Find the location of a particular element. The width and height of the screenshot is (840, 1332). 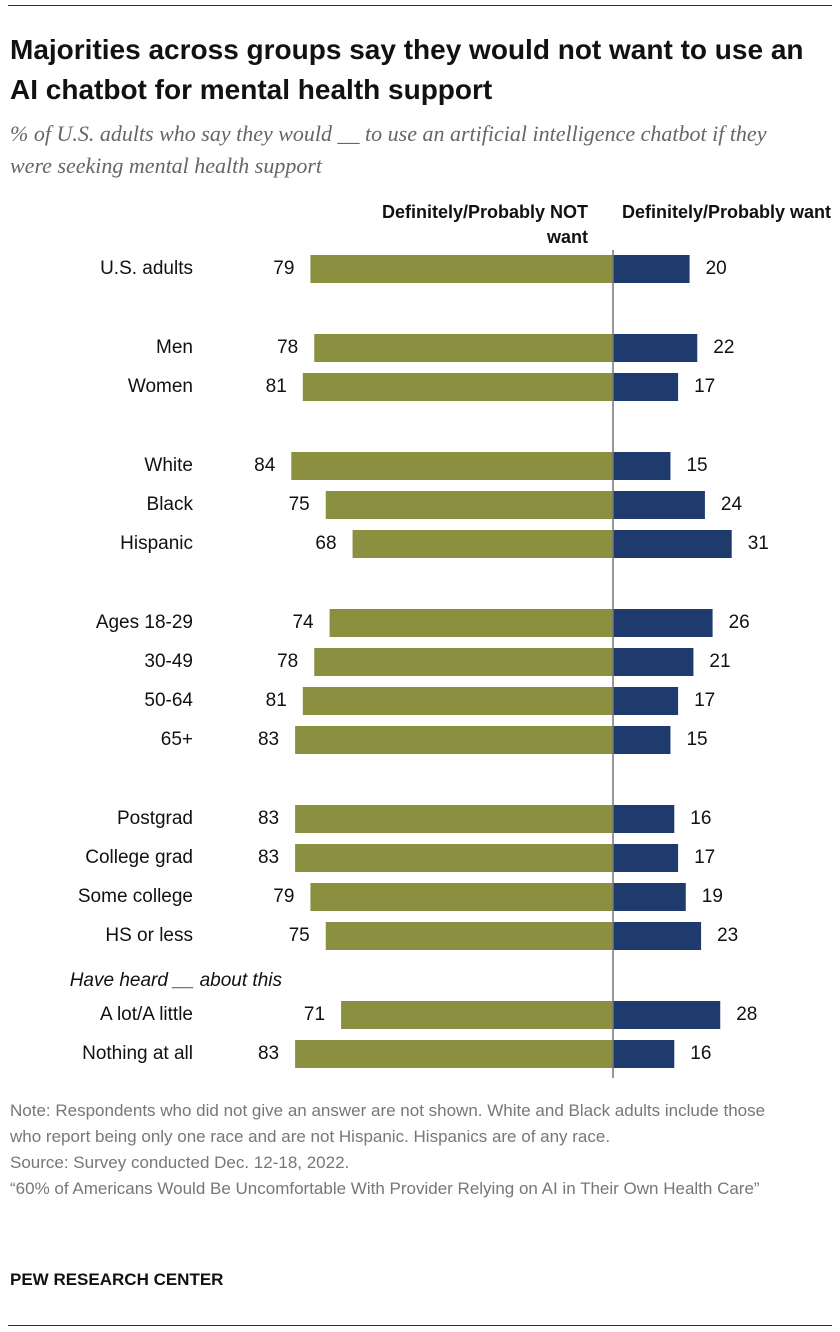

value-label: 21 is located at coordinates (719, 661).